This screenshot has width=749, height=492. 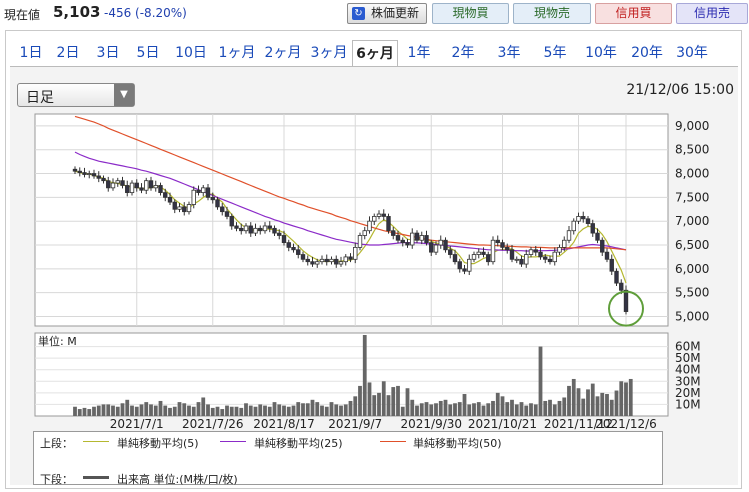 I want to click on x-tick: 2021/9/7, so click(x=355, y=424).